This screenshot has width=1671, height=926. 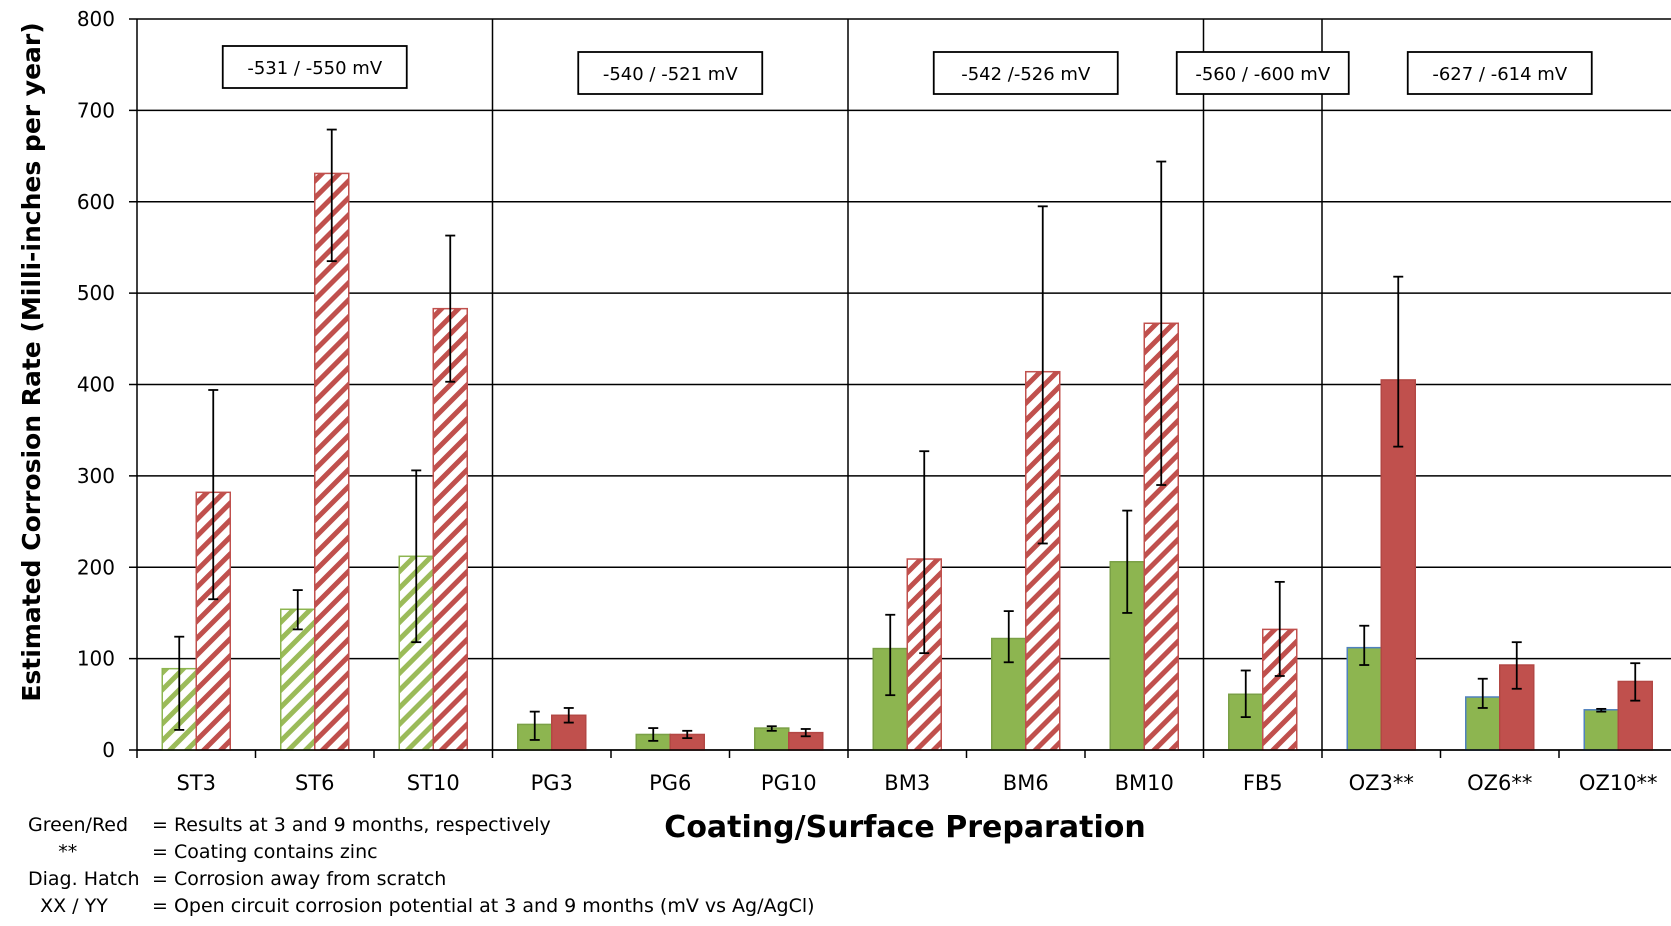 What do you see at coordinates (670, 783) in the screenshot?
I see `x-tick-label: PG6` at bounding box center [670, 783].